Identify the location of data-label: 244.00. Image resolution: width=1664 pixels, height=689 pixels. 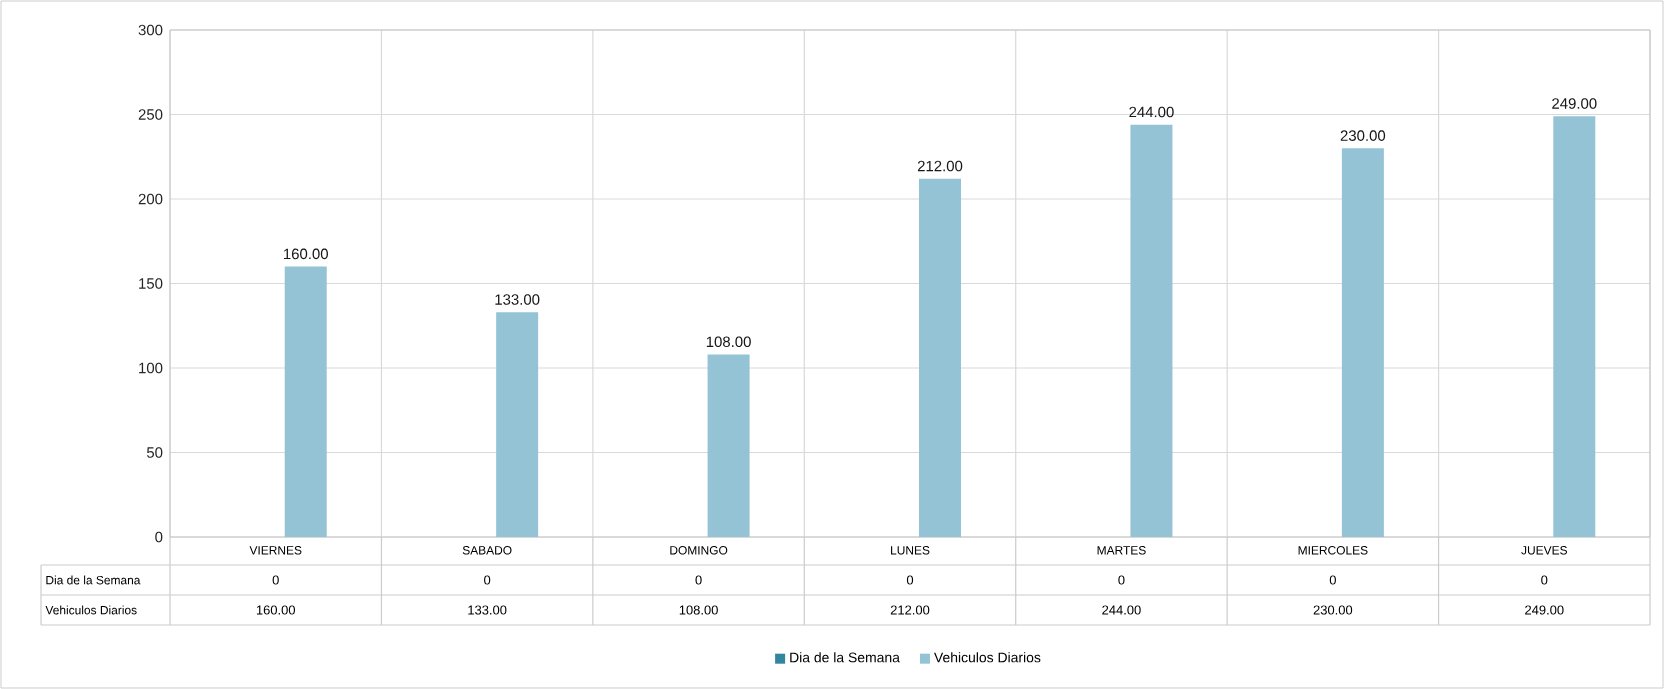
(1121, 610).